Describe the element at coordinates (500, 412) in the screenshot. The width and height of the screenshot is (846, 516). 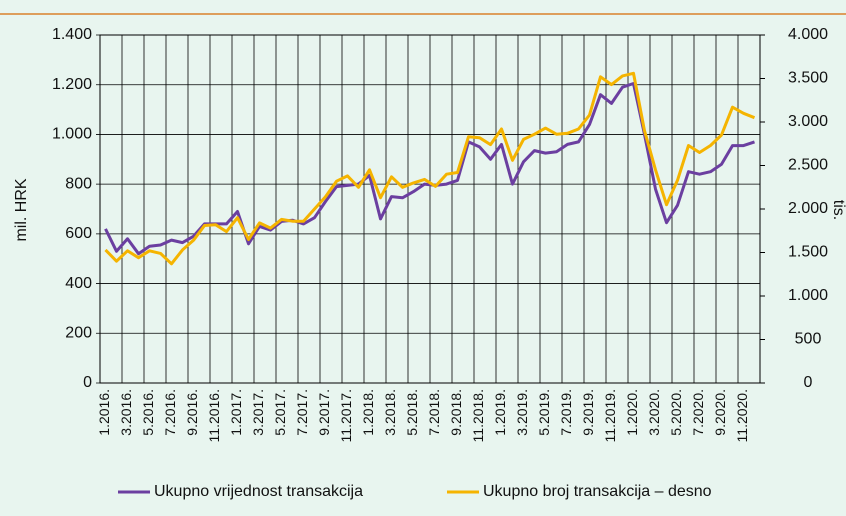
I see `x-tick-label: 1.2019.` at that location.